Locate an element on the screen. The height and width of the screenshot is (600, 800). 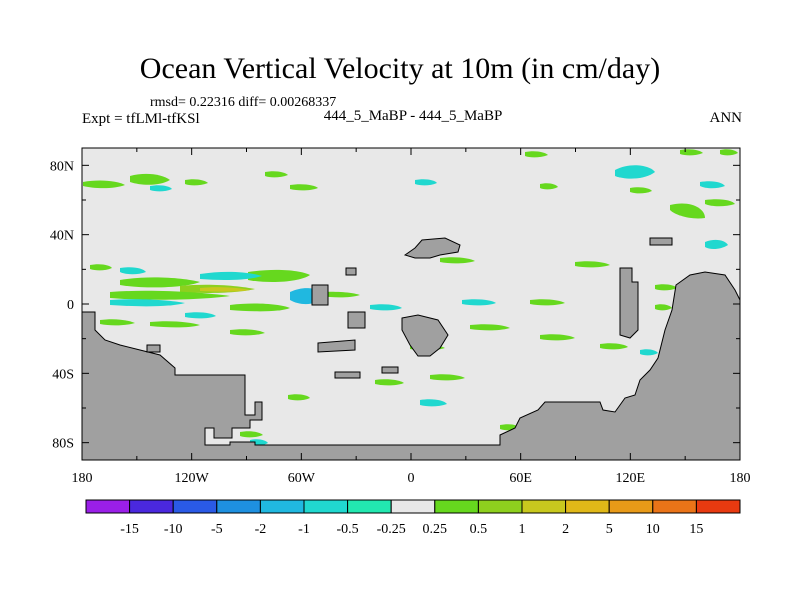
colorbar-label: 0.5 is located at coordinates (479, 529).